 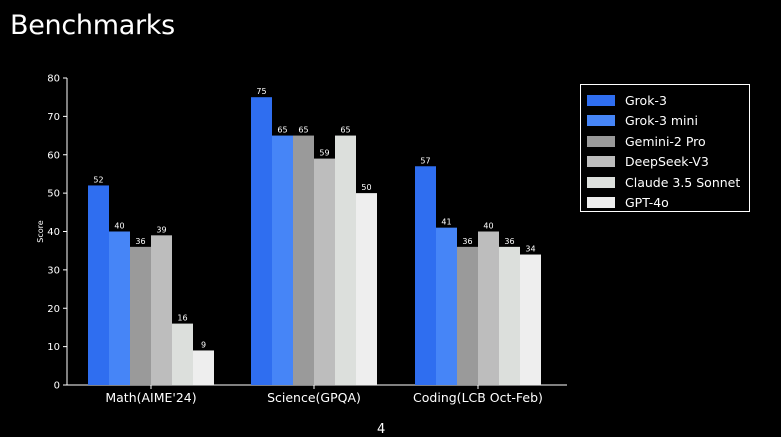 I want to click on legend-item: Grok-3, so click(x=668, y=100).